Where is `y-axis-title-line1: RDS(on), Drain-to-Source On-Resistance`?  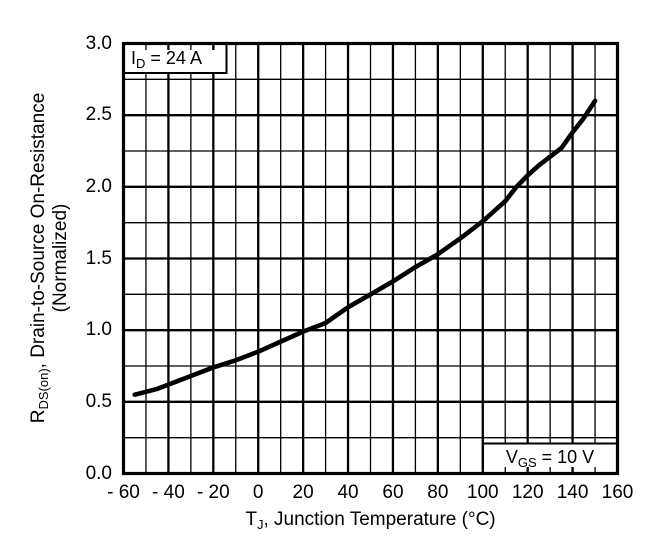
y-axis-title-line1: RDS(on), Drain-to-Source On-Resistance is located at coordinates (39, 258).